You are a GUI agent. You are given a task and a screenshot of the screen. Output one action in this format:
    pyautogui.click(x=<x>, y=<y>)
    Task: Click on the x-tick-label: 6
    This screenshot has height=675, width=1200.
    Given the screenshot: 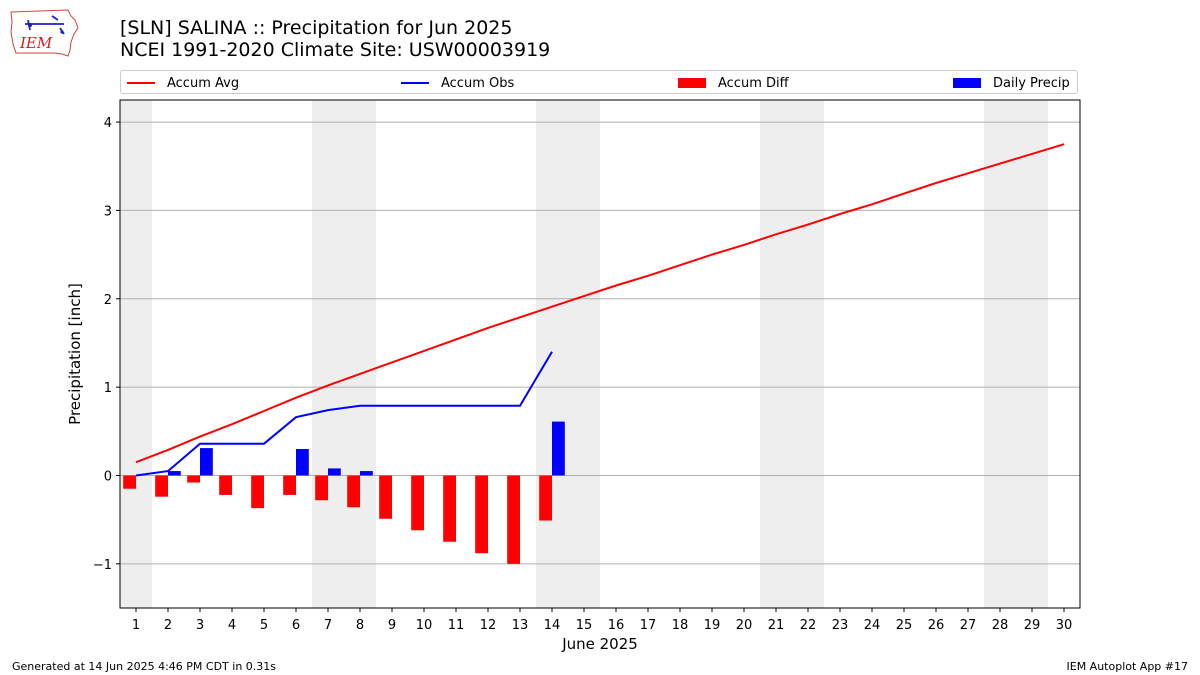 What is the action you would take?
    pyautogui.click(x=296, y=625)
    